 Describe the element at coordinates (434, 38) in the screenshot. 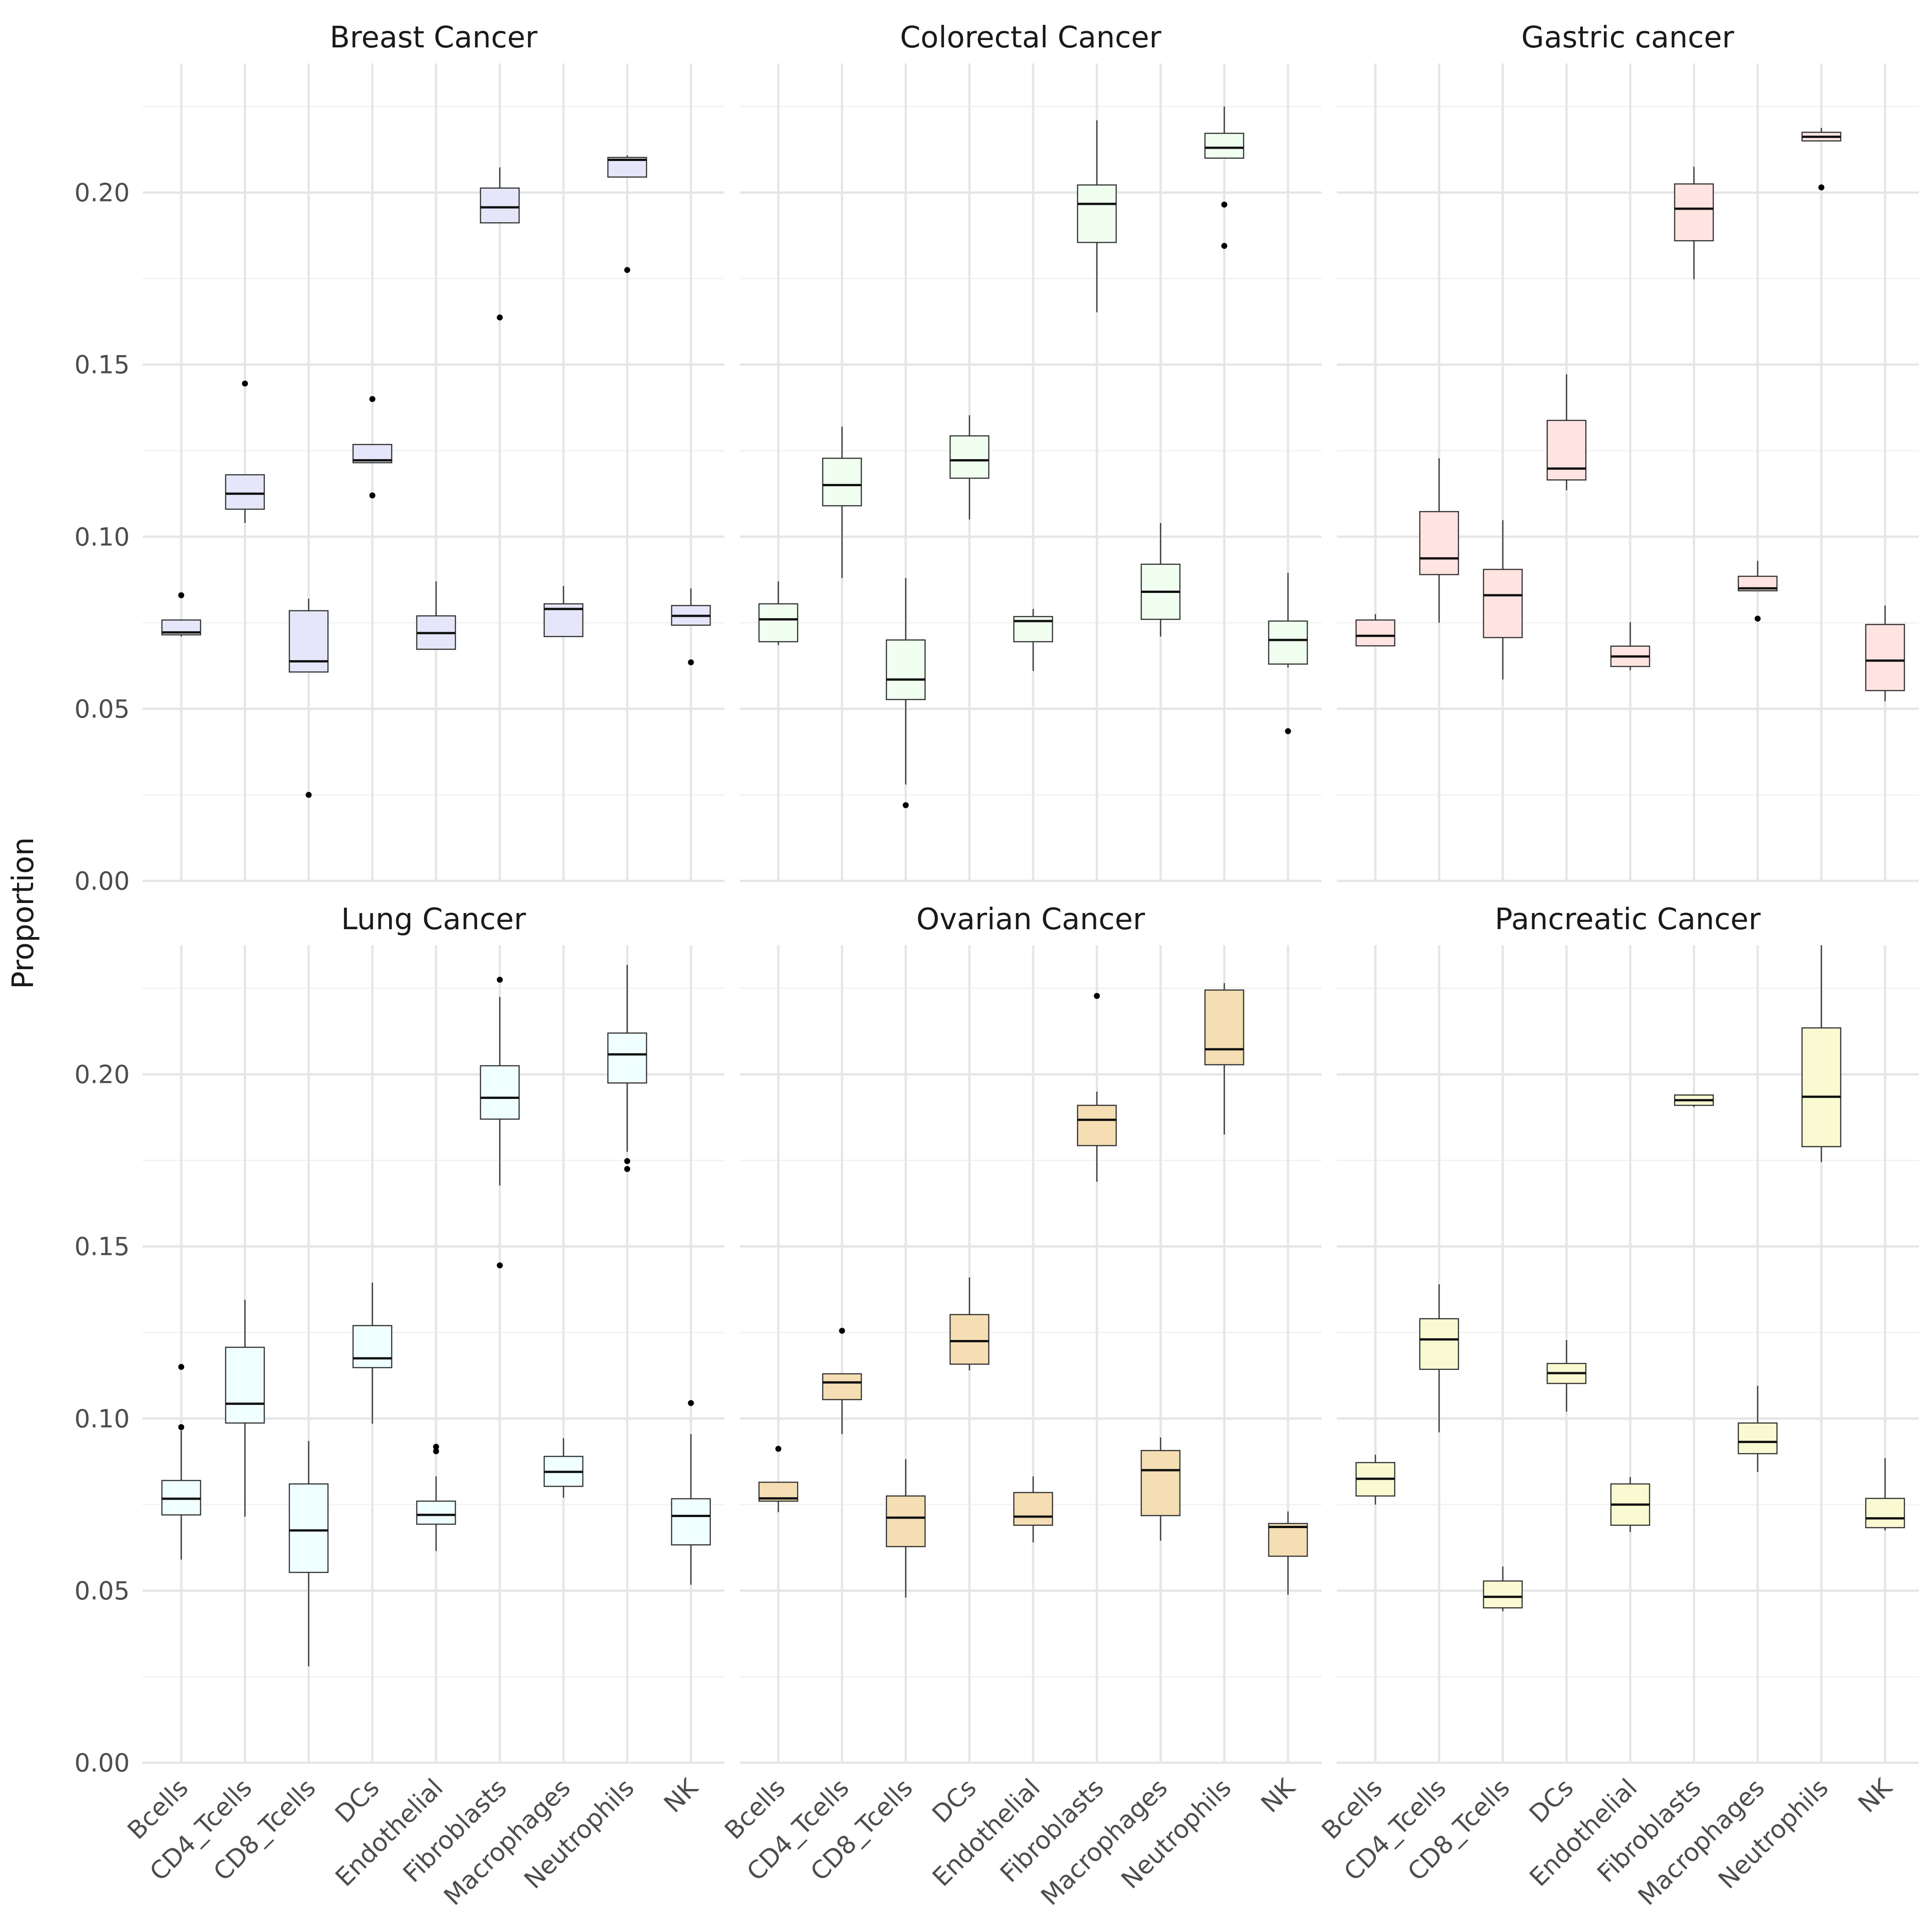

I see `facet-title: Breast Cancer` at that location.